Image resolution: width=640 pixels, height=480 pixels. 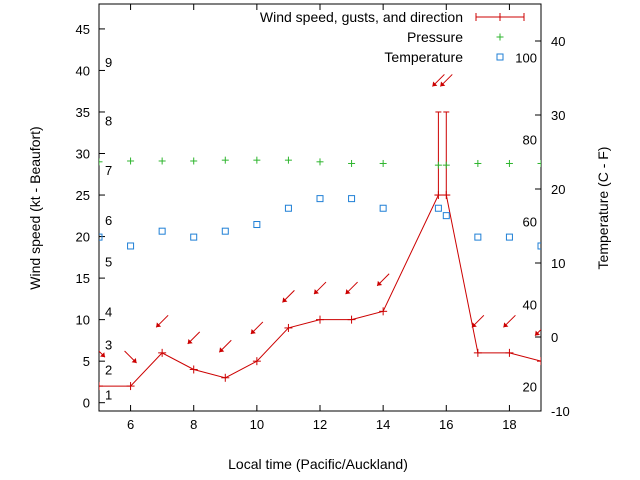 What do you see at coordinates (108, 311) in the screenshot?
I see `beaufort-label: 4` at bounding box center [108, 311].